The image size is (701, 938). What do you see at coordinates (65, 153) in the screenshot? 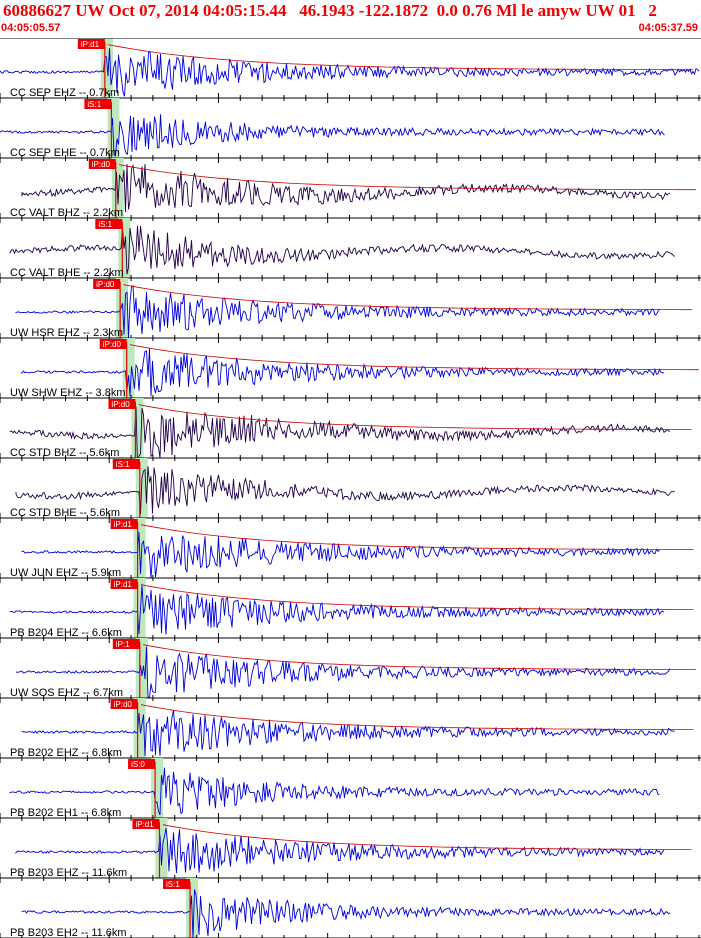
I see `trace-label: CC SEP EHE -- 0.7km` at bounding box center [65, 153].